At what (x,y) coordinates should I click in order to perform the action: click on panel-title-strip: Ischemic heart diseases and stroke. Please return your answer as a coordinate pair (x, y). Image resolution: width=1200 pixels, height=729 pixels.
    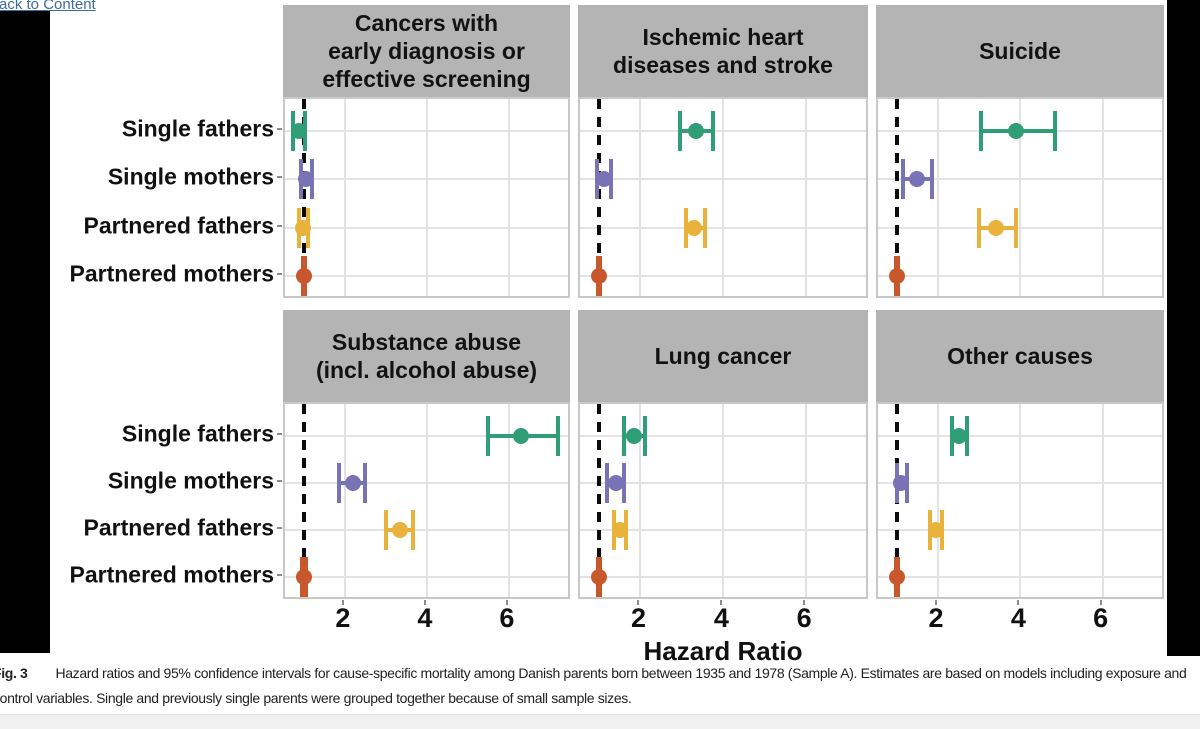
    Looking at the image, I should click on (723, 51).